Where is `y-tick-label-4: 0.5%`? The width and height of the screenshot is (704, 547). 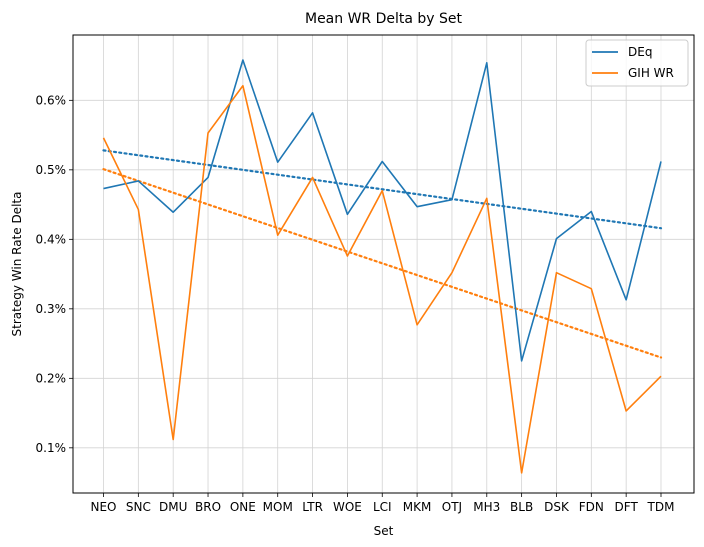
y-tick-label-4: 0.5% is located at coordinates (51, 170).